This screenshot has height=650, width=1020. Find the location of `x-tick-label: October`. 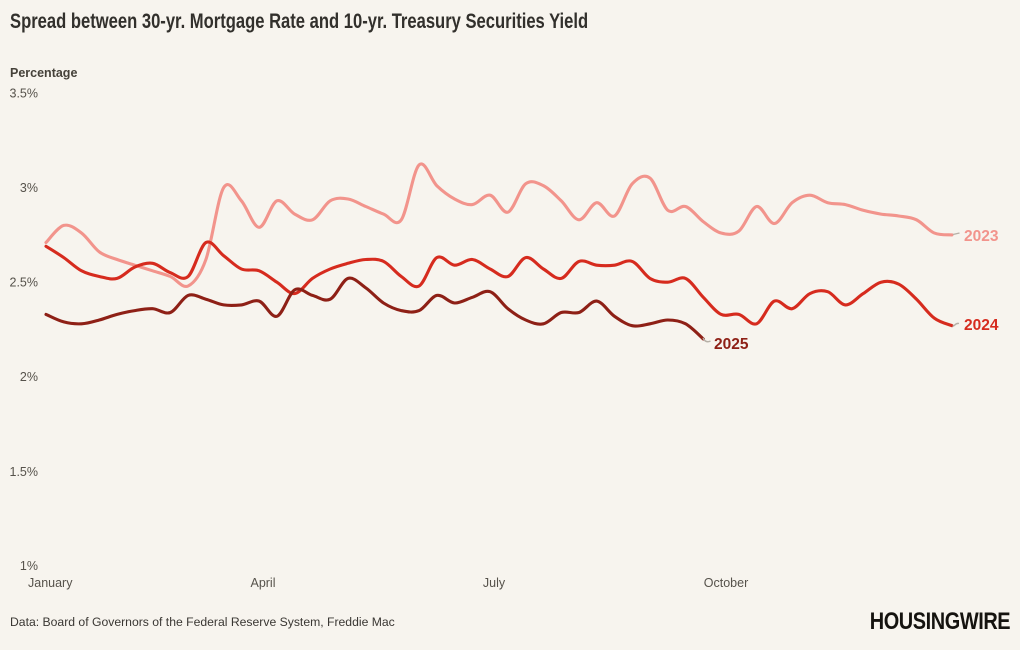

x-tick-label: October is located at coordinates (726, 583).